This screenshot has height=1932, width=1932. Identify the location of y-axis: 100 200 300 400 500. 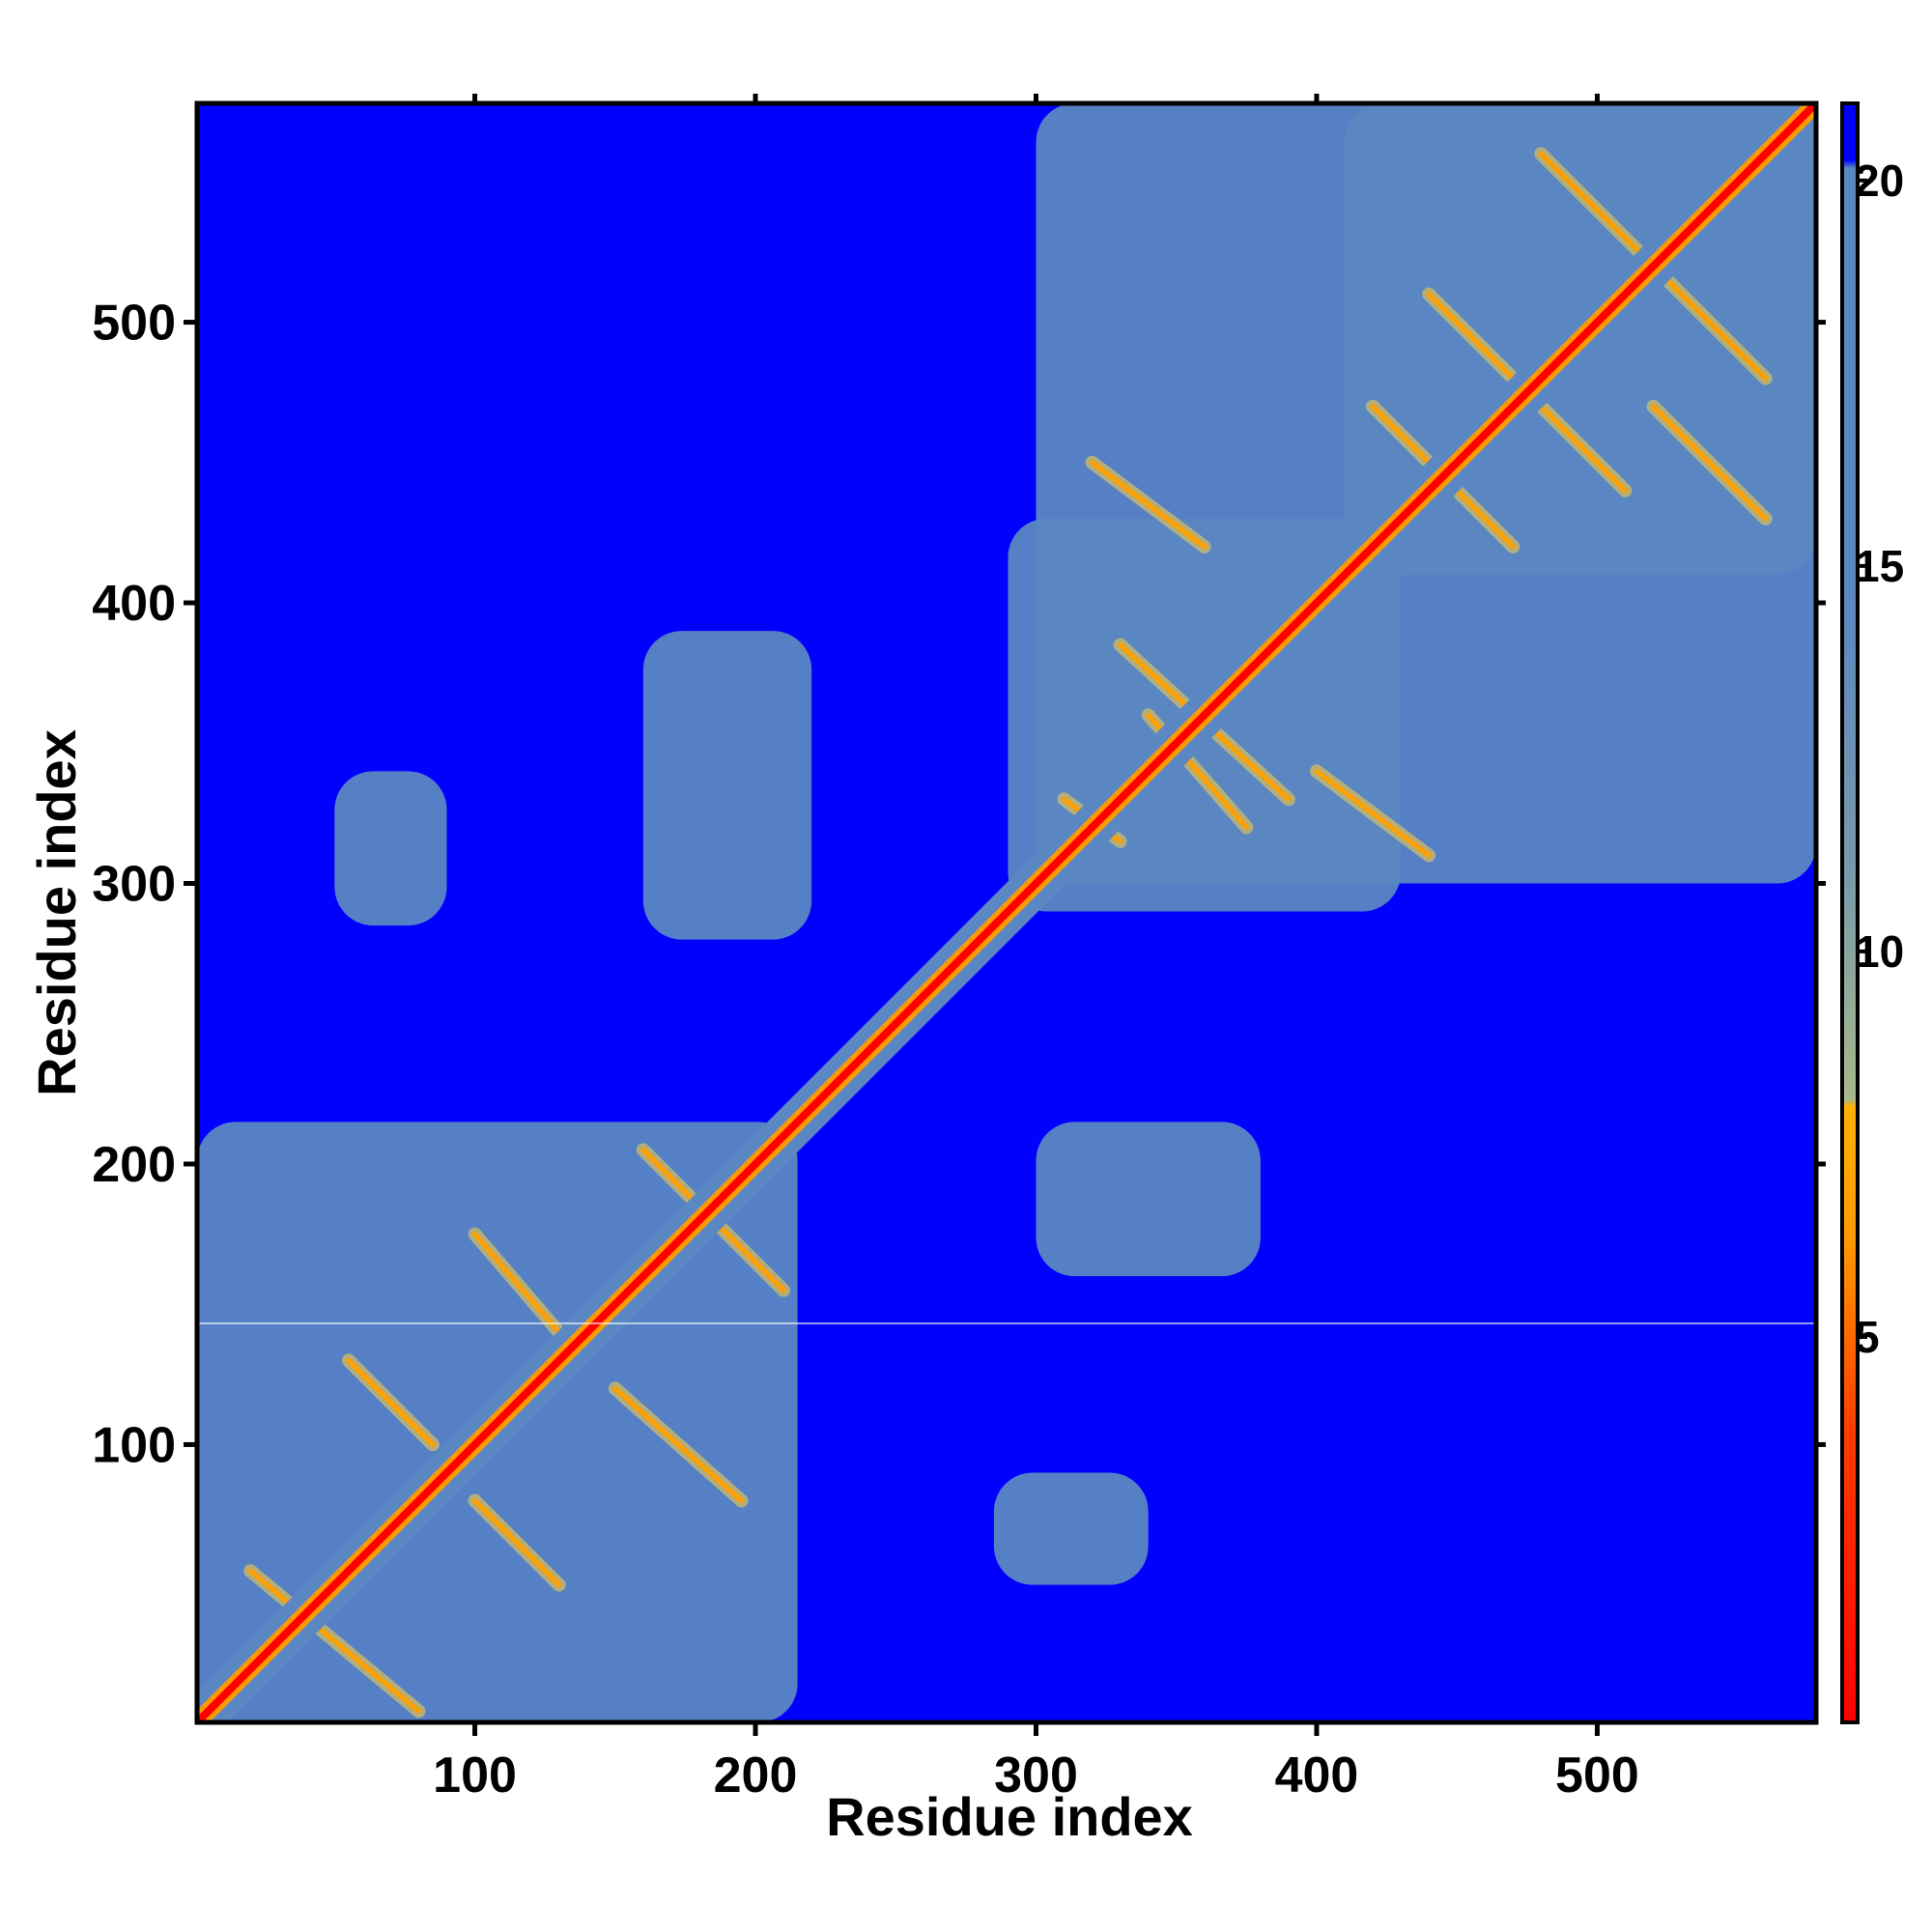
(144, 884).